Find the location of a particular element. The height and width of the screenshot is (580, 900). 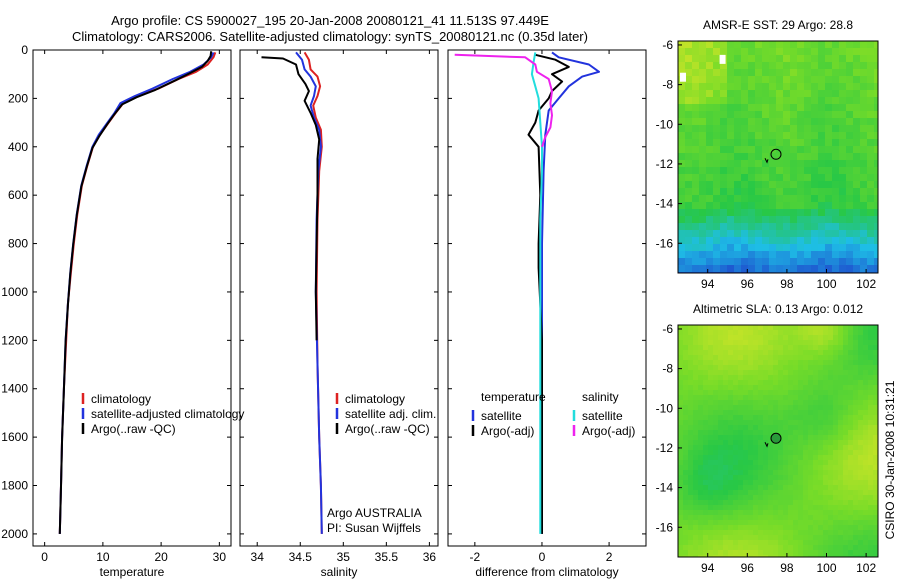

sst_map-xtick-label: 98 is located at coordinates (787, 284).